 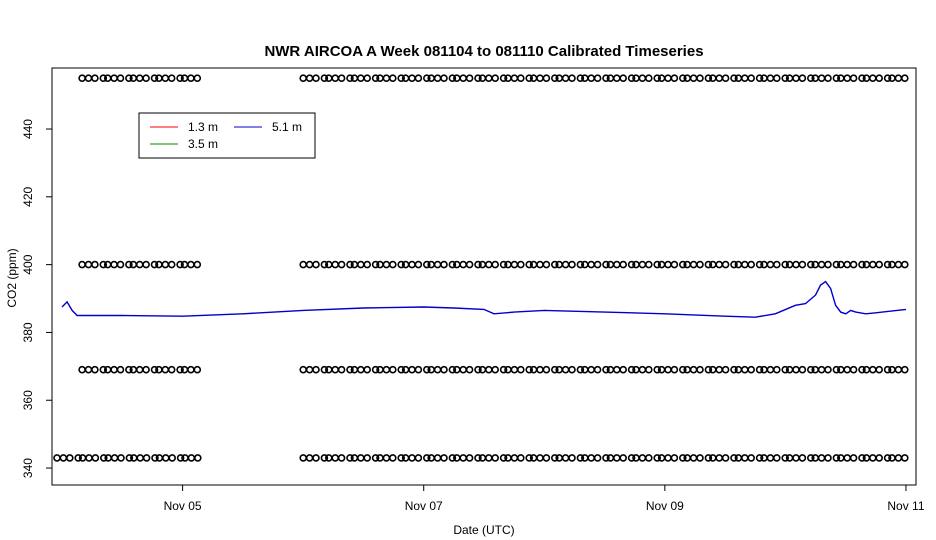 What do you see at coordinates (12, 277) in the screenshot?
I see `y-axis-label: CO2 (ppm)` at bounding box center [12, 277].